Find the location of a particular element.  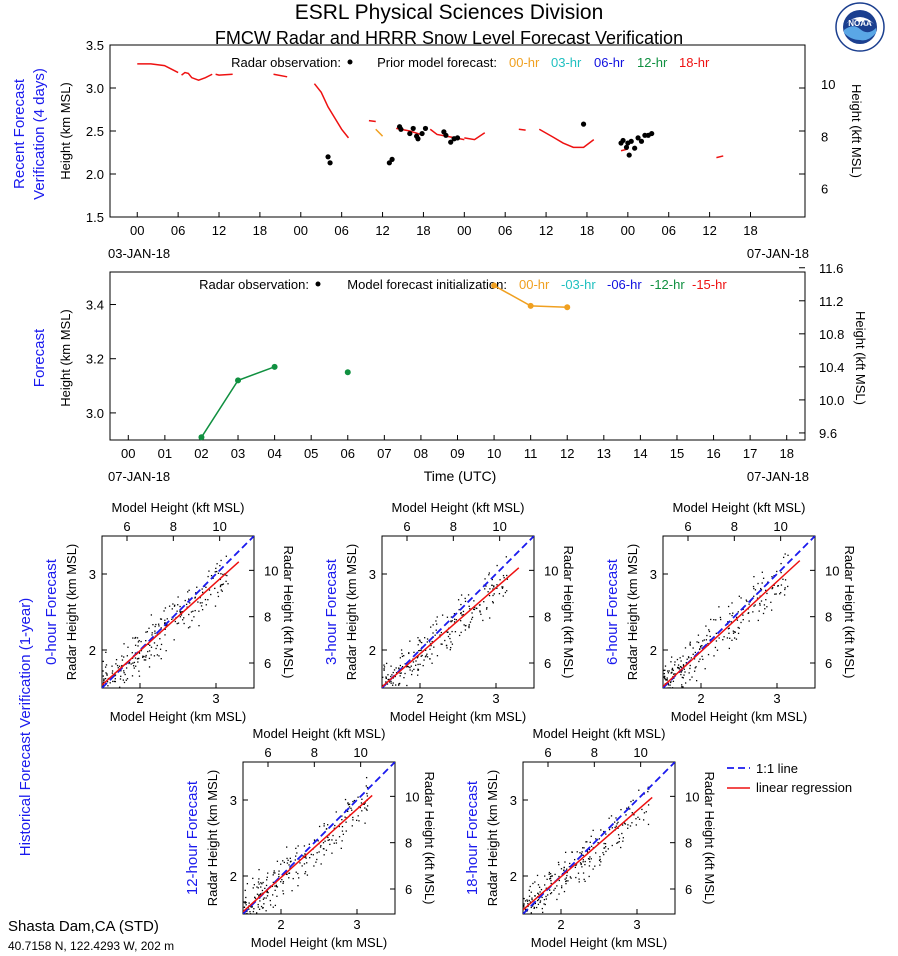

recent-legend-12: 12-hr is located at coordinates (652, 62).